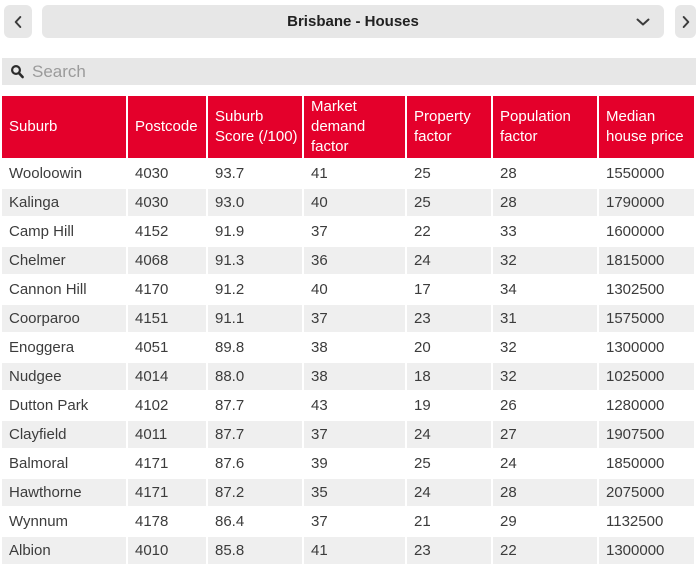  What do you see at coordinates (152, 231) in the screenshot?
I see `table-cell: 4152` at bounding box center [152, 231].